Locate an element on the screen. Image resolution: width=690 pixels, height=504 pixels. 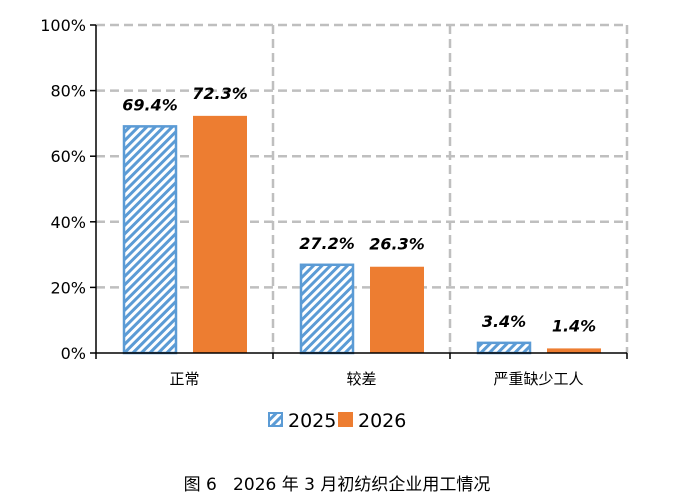
data-label: 1.4% is located at coordinates (574, 325).